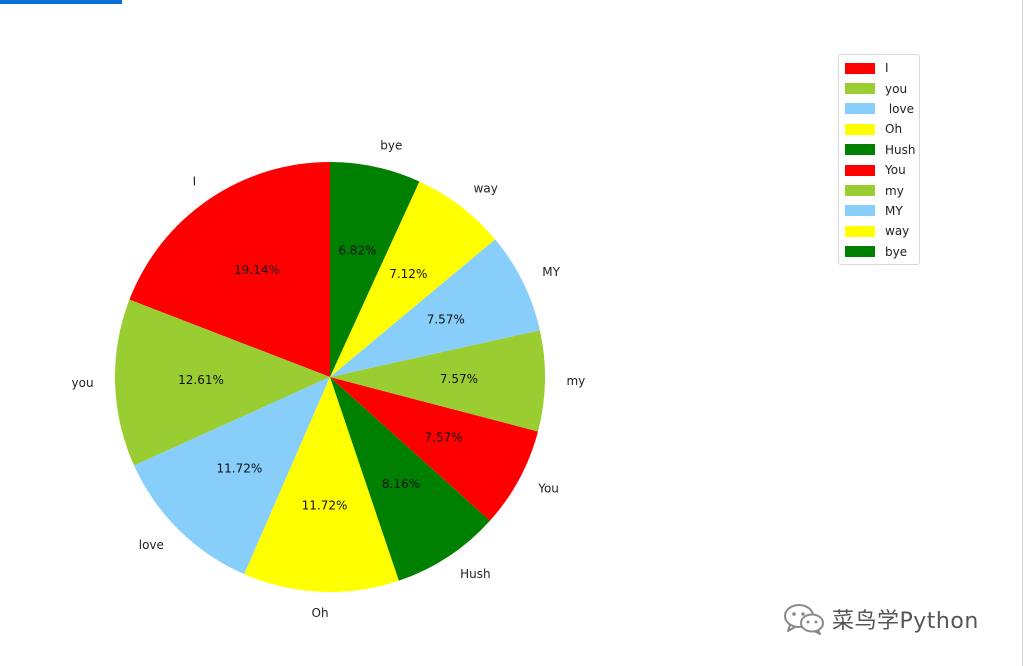 The width and height of the screenshot is (1024, 666). Describe the element at coordinates (320, 613) in the screenshot. I see `pie-category-label-oh-3: Oh` at that location.